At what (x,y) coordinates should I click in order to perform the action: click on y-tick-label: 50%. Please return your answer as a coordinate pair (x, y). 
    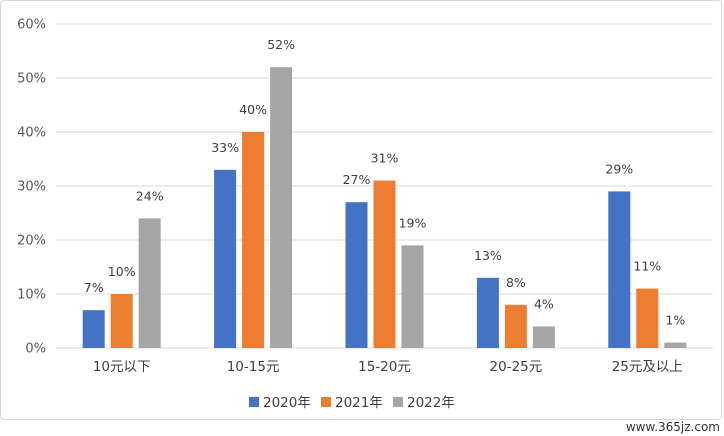
    Looking at the image, I should click on (31, 79).